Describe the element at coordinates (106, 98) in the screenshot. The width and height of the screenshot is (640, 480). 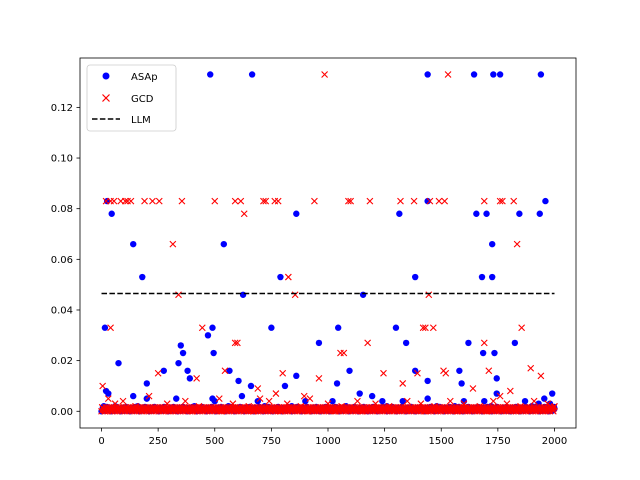
I see `x-marker-icon` at that location.